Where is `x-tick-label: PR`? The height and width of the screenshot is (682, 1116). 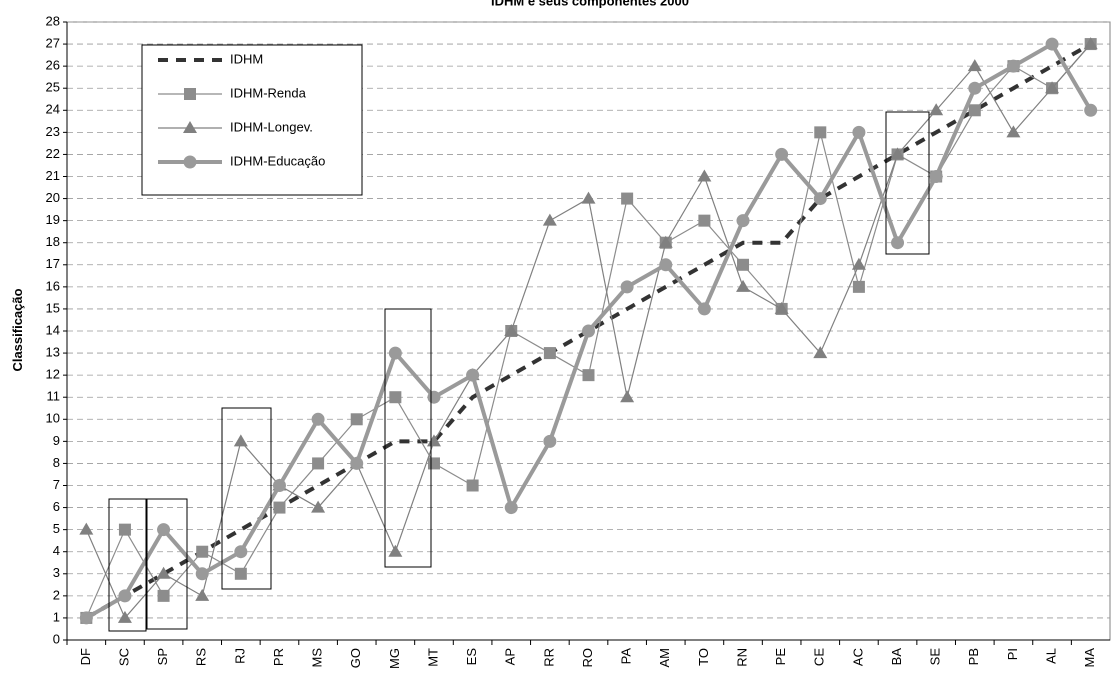
x-tick-label: PR is located at coordinates (278, 657).